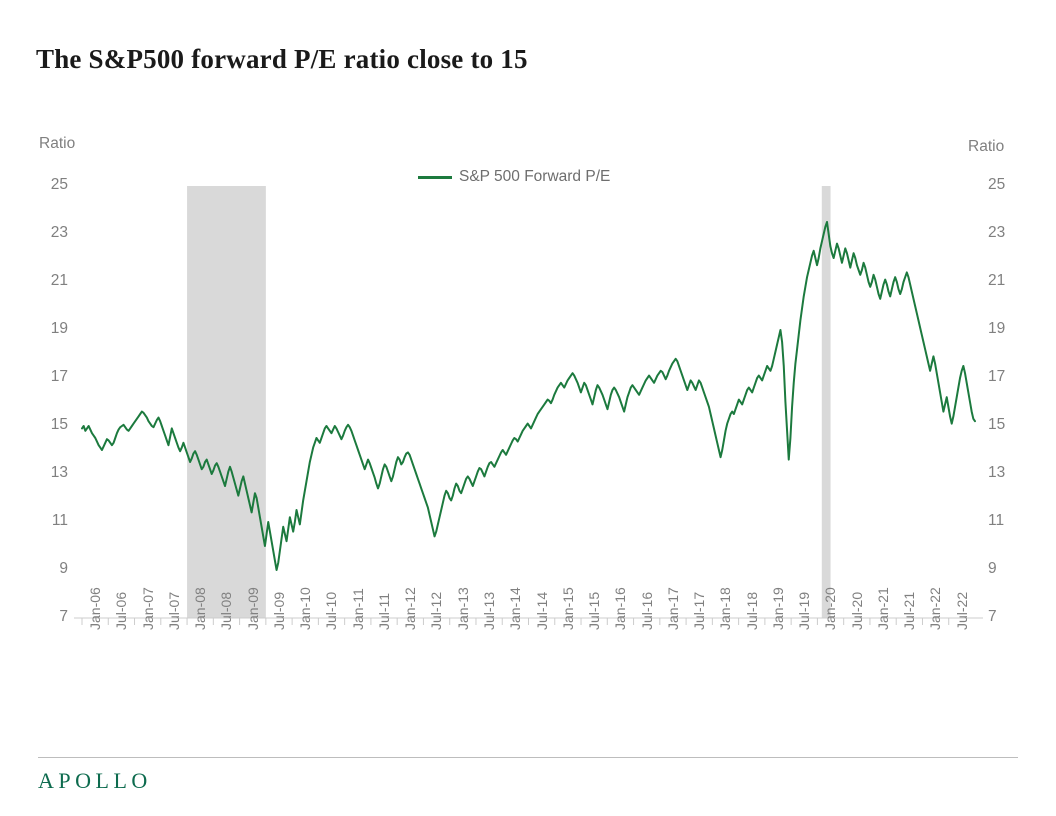 This screenshot has height=816, width=1056. What do you see at coordinates (699, 610) in the screenshot?
I see `x-axis-tick-label: Jul-17` at bounding box center [699, 610].